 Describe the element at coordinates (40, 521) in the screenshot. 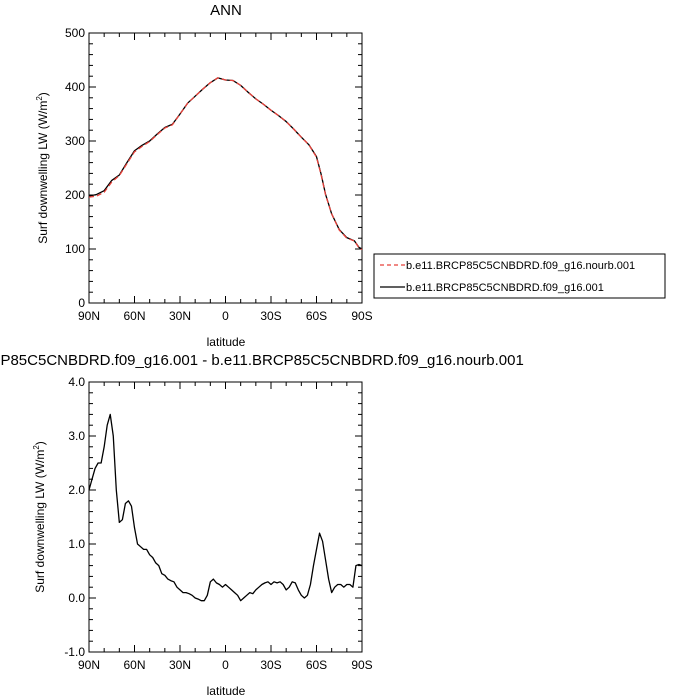

I see `bottom-chart-y-label-main: Surf downwelling LW (W/m` at that location.